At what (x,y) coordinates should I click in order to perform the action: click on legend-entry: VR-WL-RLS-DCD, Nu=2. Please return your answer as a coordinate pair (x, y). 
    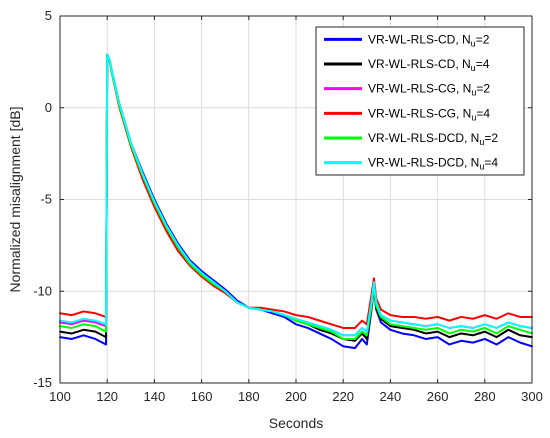
    Looking at the image, I should click on (433, 139).